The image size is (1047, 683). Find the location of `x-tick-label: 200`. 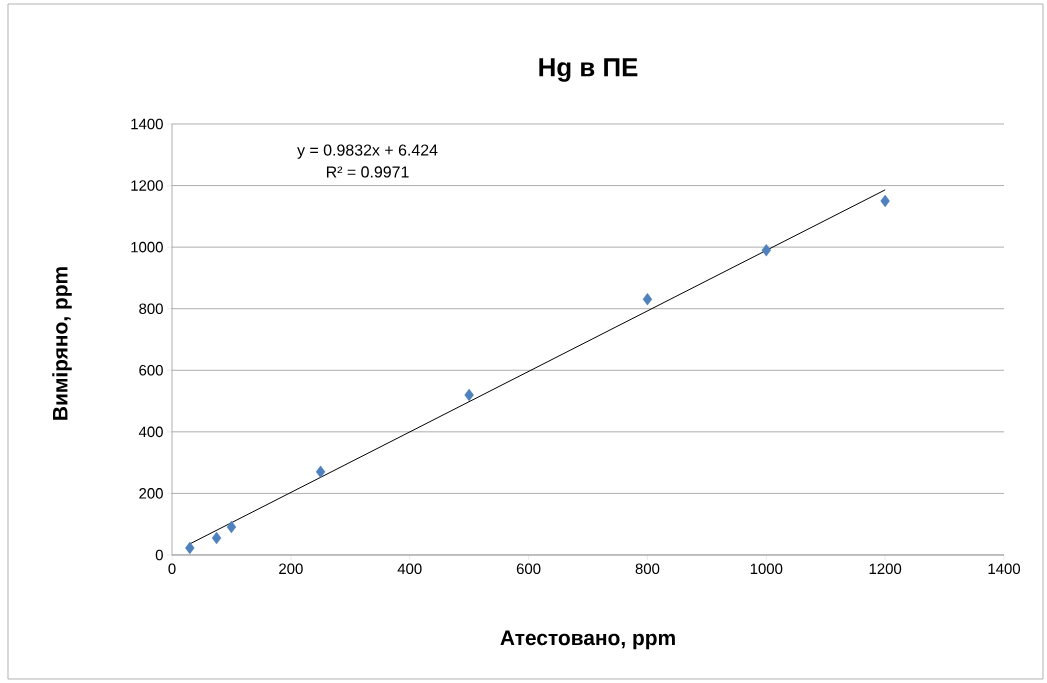

x-tick-label: 200 is located at coordinates (291, 569).